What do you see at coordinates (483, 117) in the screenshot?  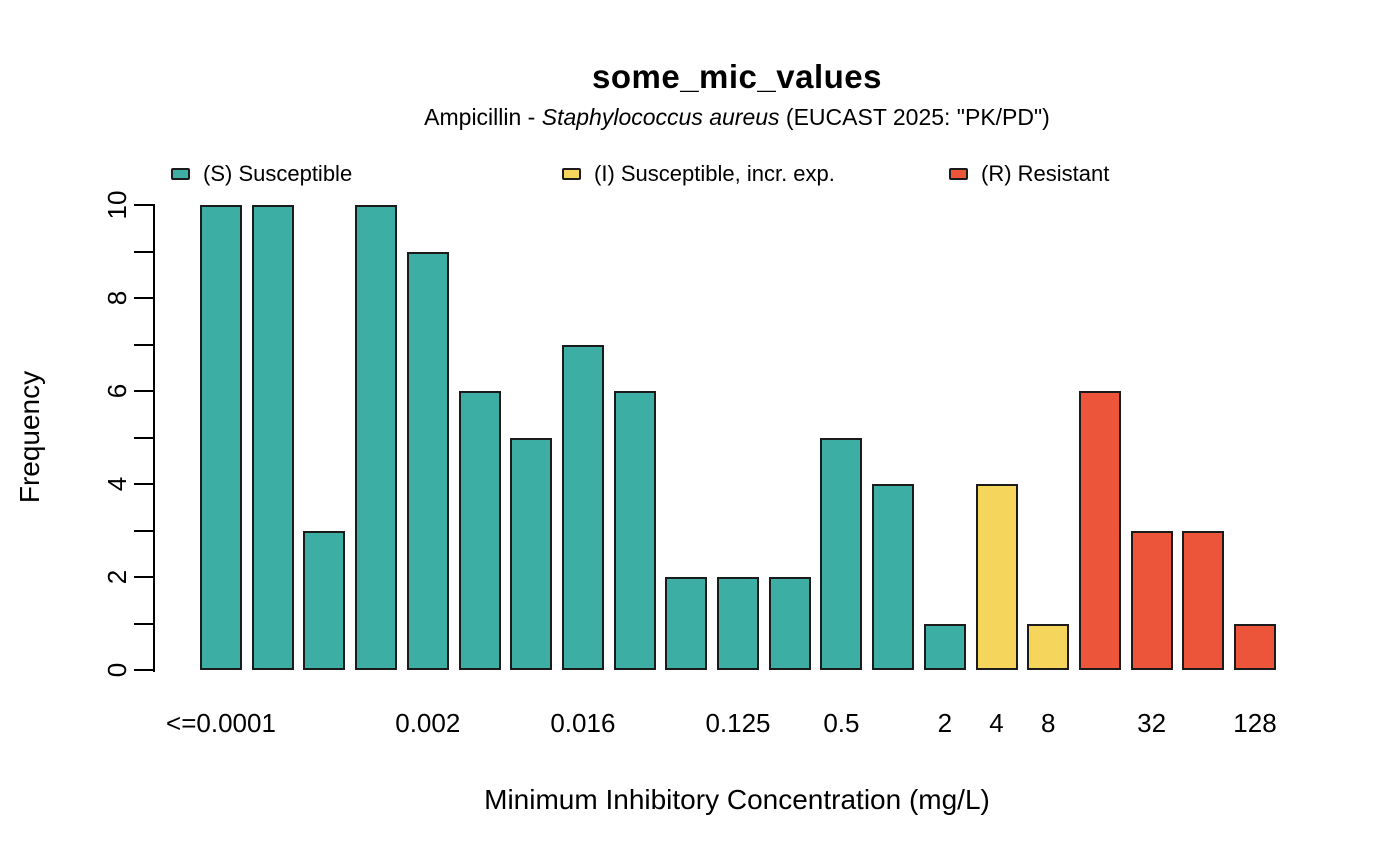 I see `subtitle-antibiotic: Ampicillin -` at bounding box center [483, 117].